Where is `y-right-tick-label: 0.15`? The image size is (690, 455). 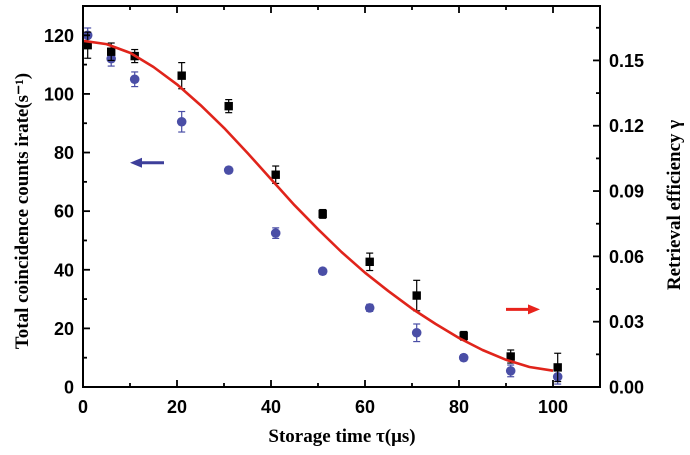
y-right-tick-label: 0.15 is located at coordinates (626, 61).